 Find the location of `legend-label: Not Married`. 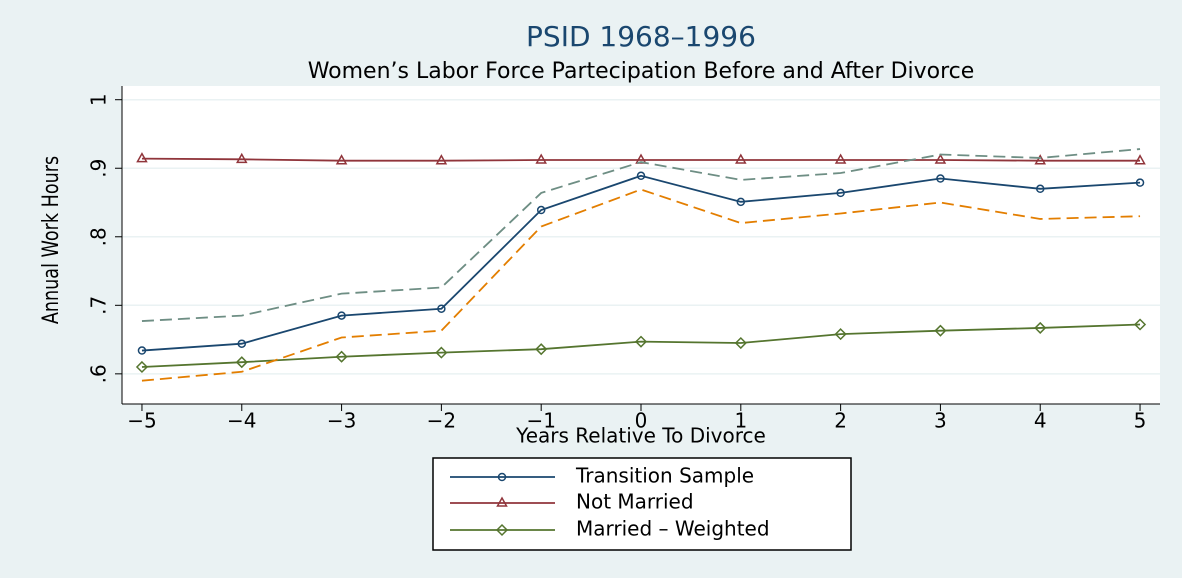

legend-label: Not Married is located at coordinates (635, 502).